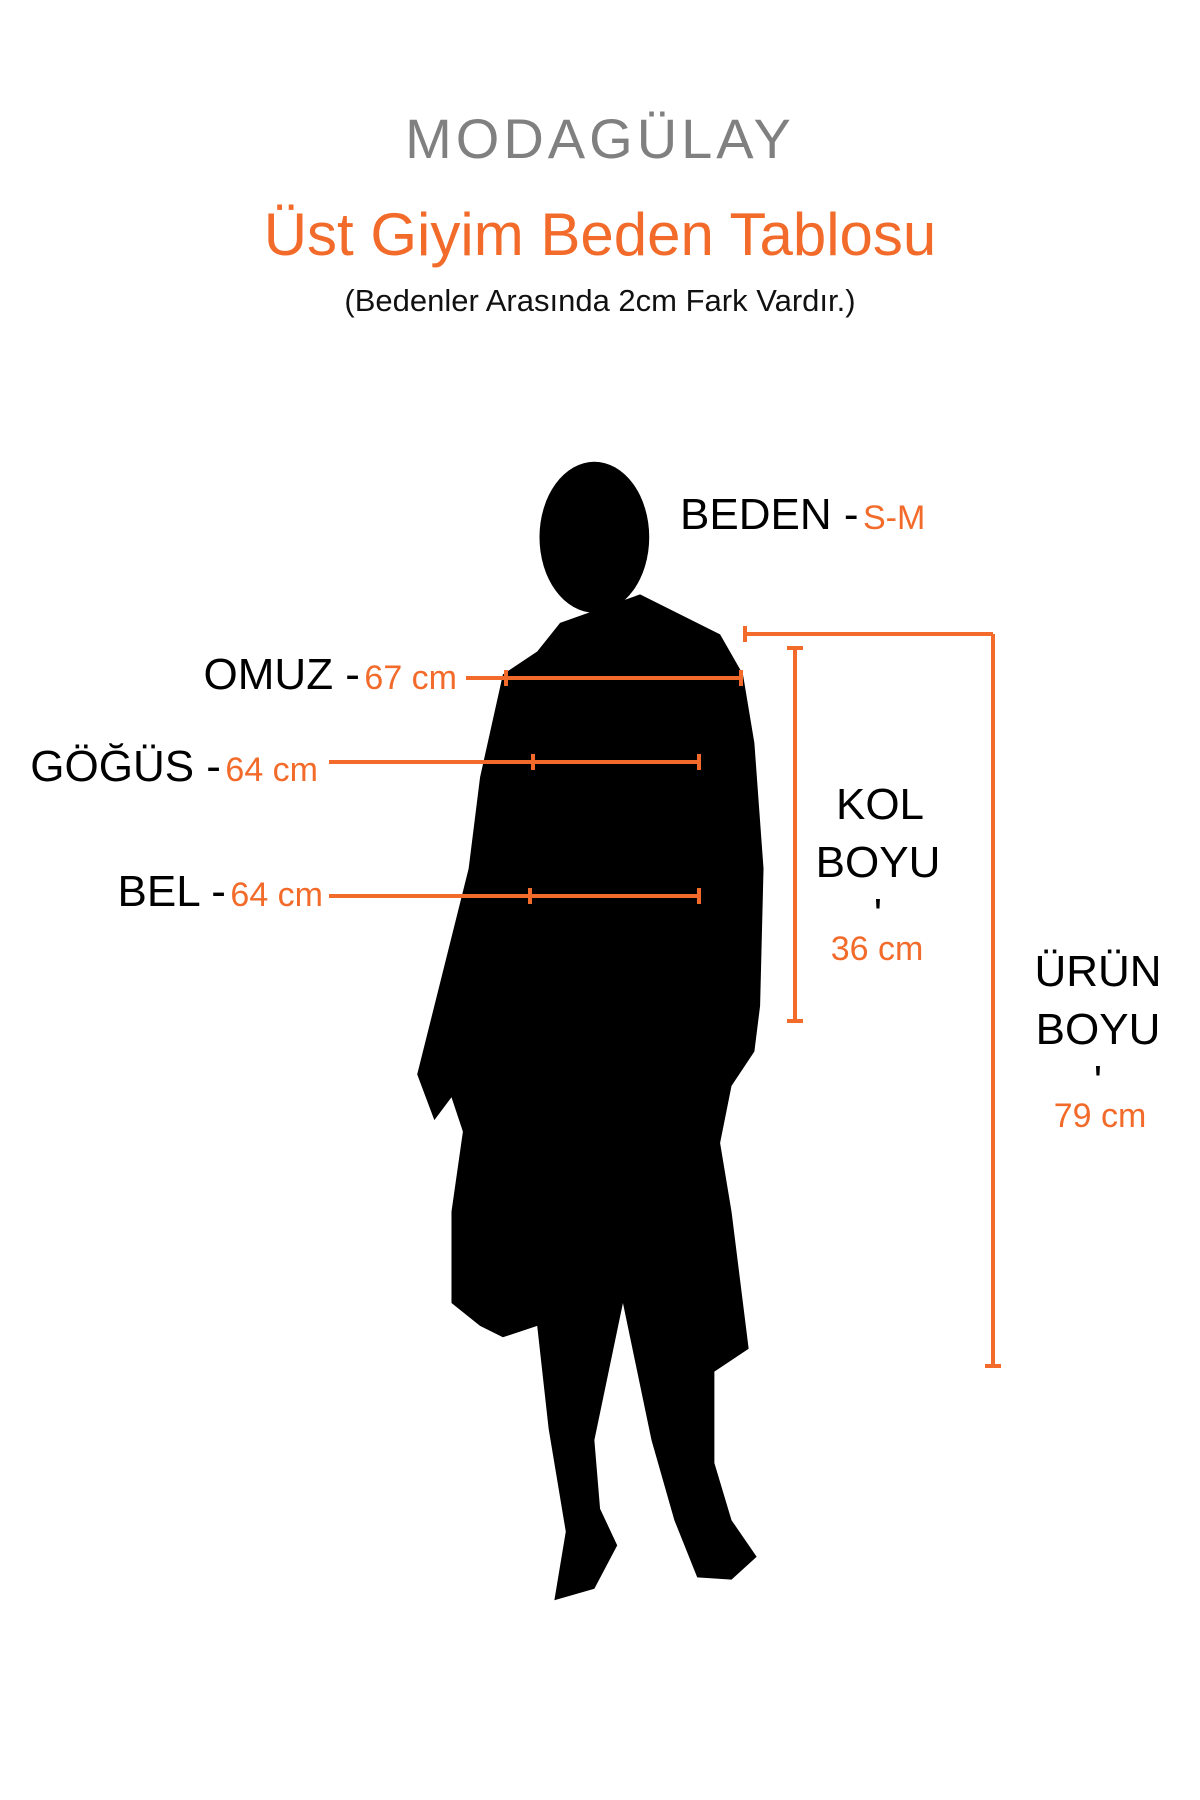 This screenshot has width=1200, height=1800. Describe the element at coordinates (1098, 971) in the screenshot. I see `length-label-line1: ÜRÜN` at that location.